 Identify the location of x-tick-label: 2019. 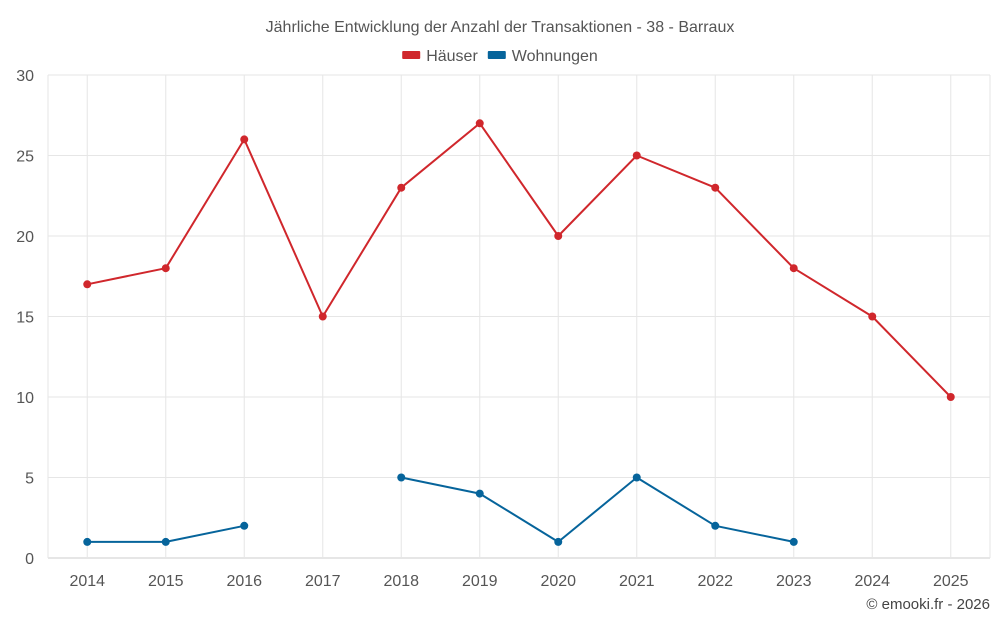
(480, 581).